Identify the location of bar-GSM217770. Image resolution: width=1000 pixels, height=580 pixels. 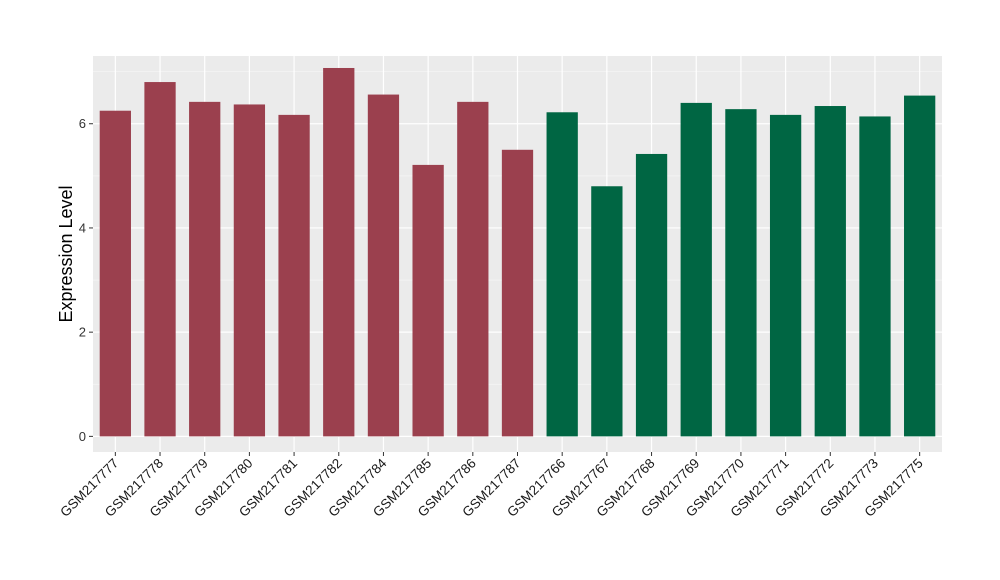
(741, 273).